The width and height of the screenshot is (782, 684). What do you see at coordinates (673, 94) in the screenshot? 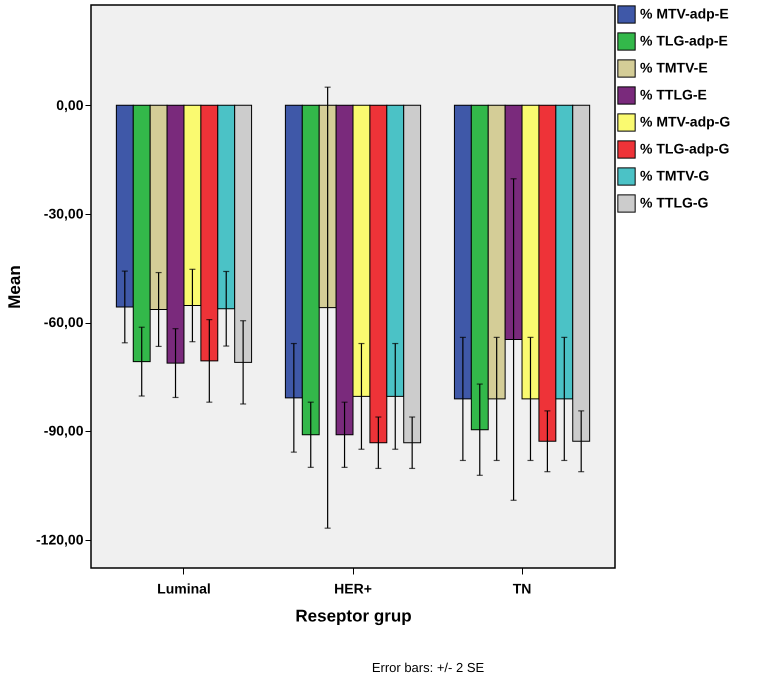
I see `legend-label: % TTLG-E` at bounding box center [673, 94].